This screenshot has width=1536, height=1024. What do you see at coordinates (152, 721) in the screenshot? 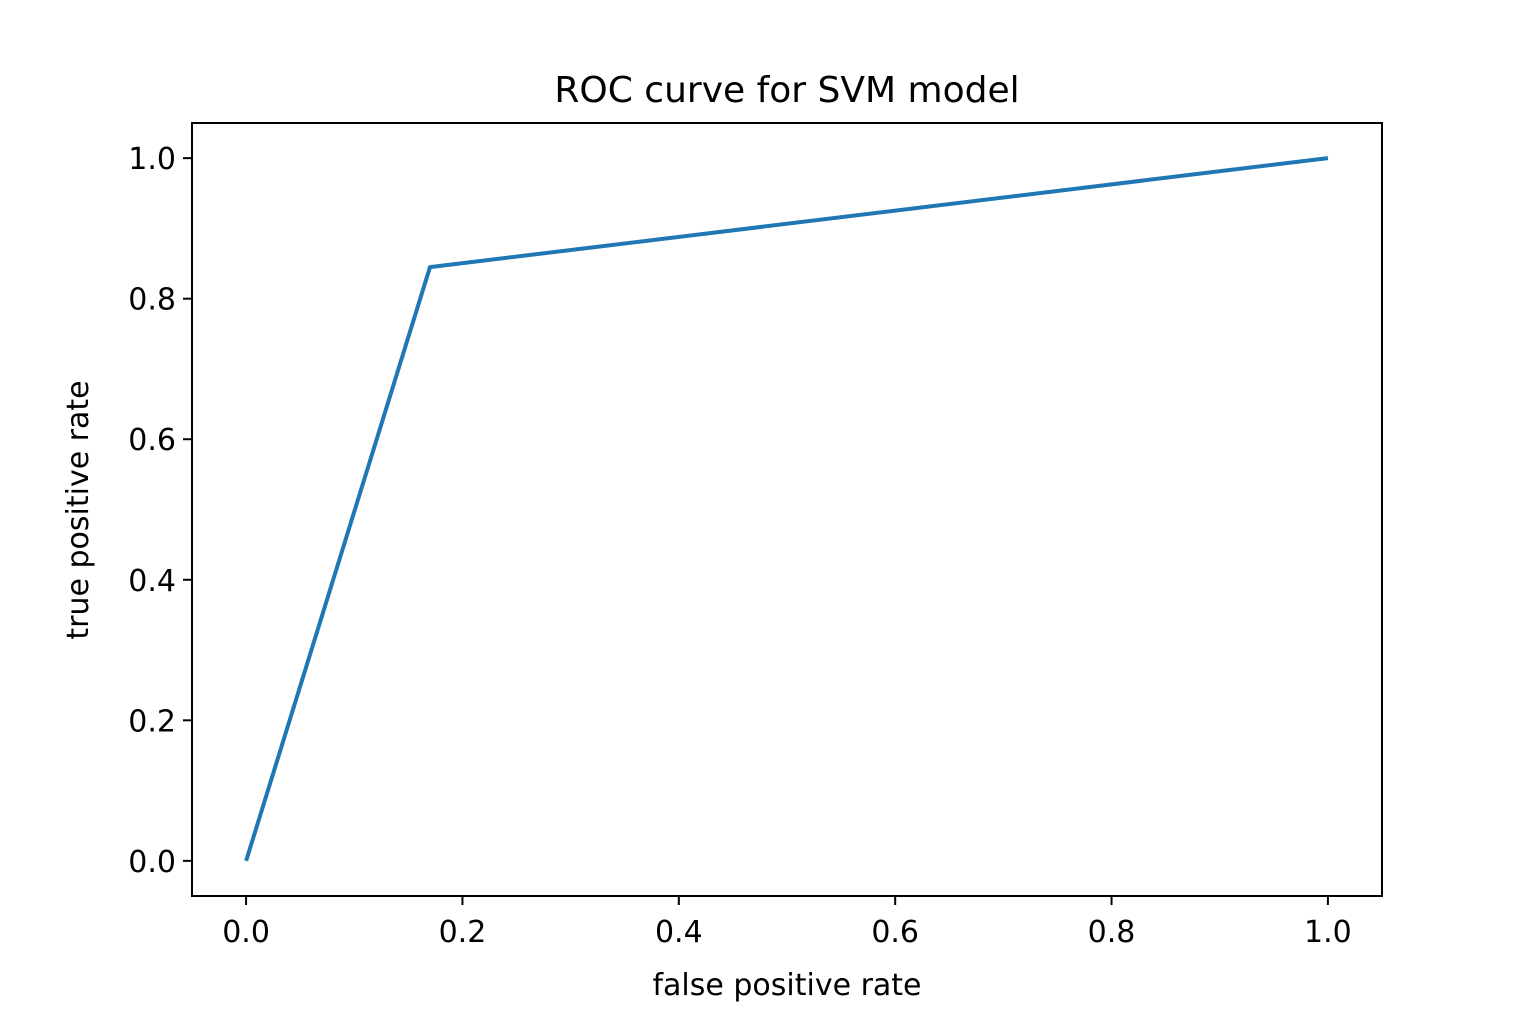
I see `y-tick-label: 0.2` at bounding box center [152, 721].